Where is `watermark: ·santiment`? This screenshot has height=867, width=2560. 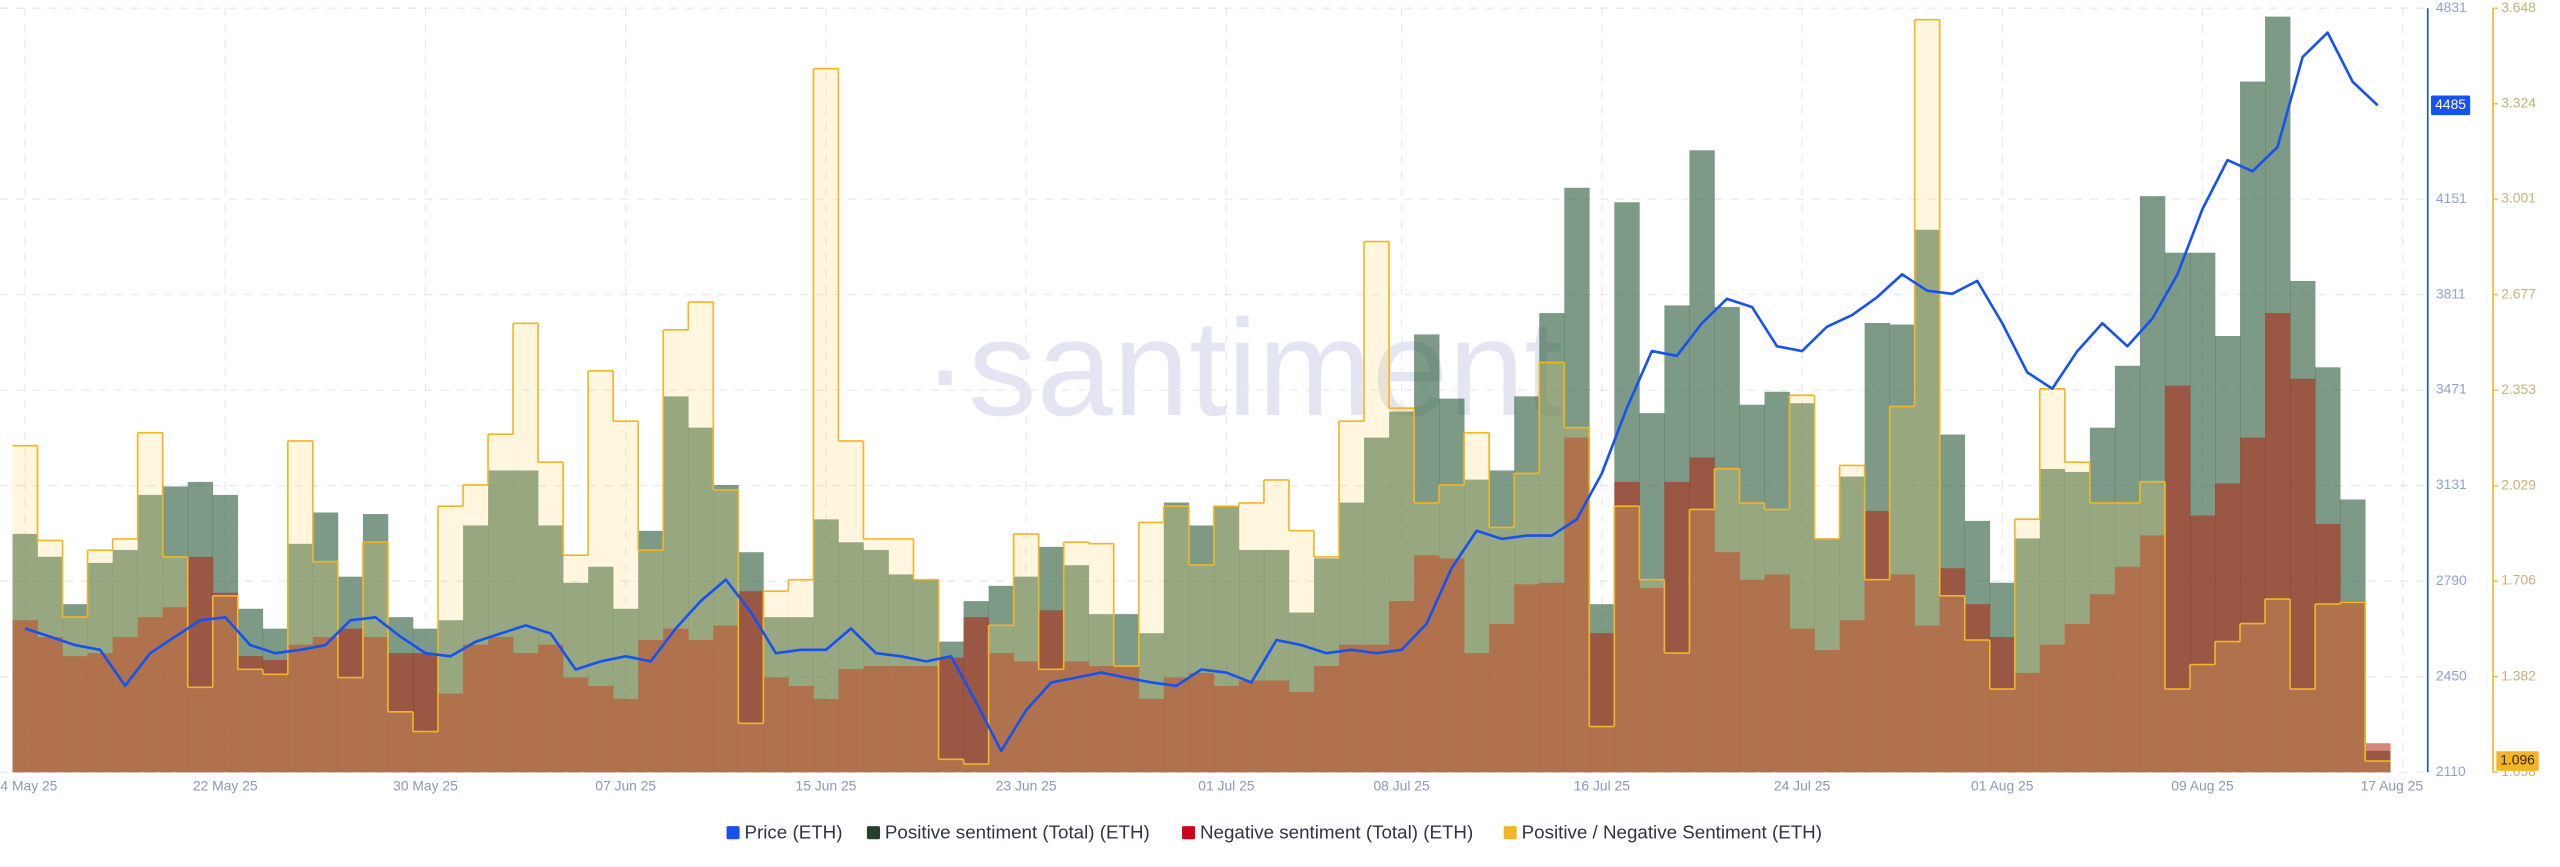
watermark: ·santiment is located at coordinates (1242, 368).